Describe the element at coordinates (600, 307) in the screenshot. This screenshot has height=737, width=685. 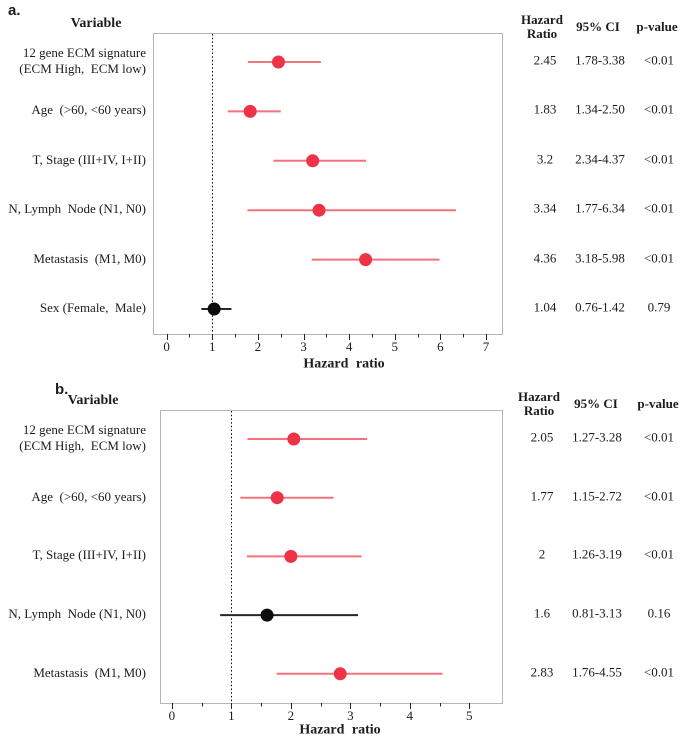
I see `ci-value: 0.76-1.42` at that location.